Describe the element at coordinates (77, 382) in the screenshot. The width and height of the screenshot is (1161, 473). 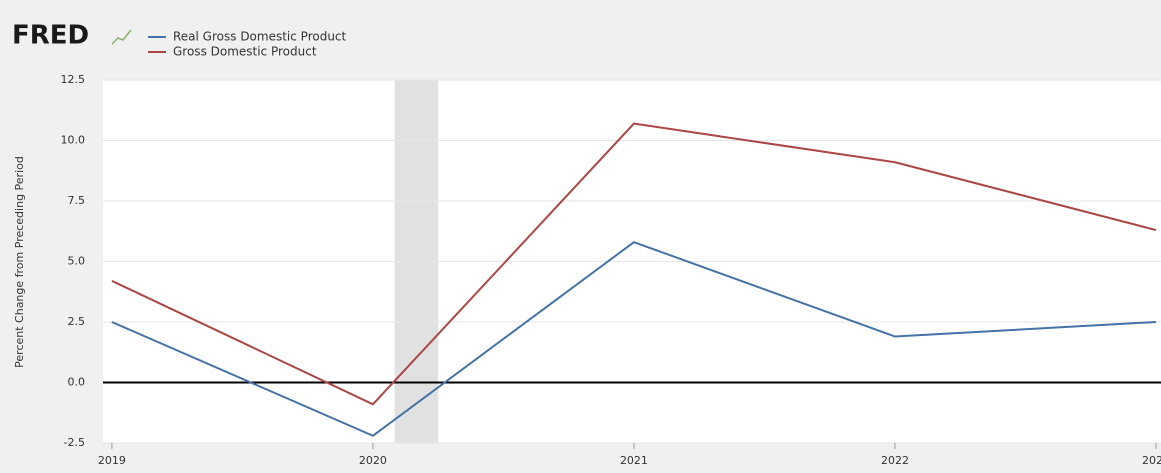
I see `y-tick-label: 0.0` at that location.